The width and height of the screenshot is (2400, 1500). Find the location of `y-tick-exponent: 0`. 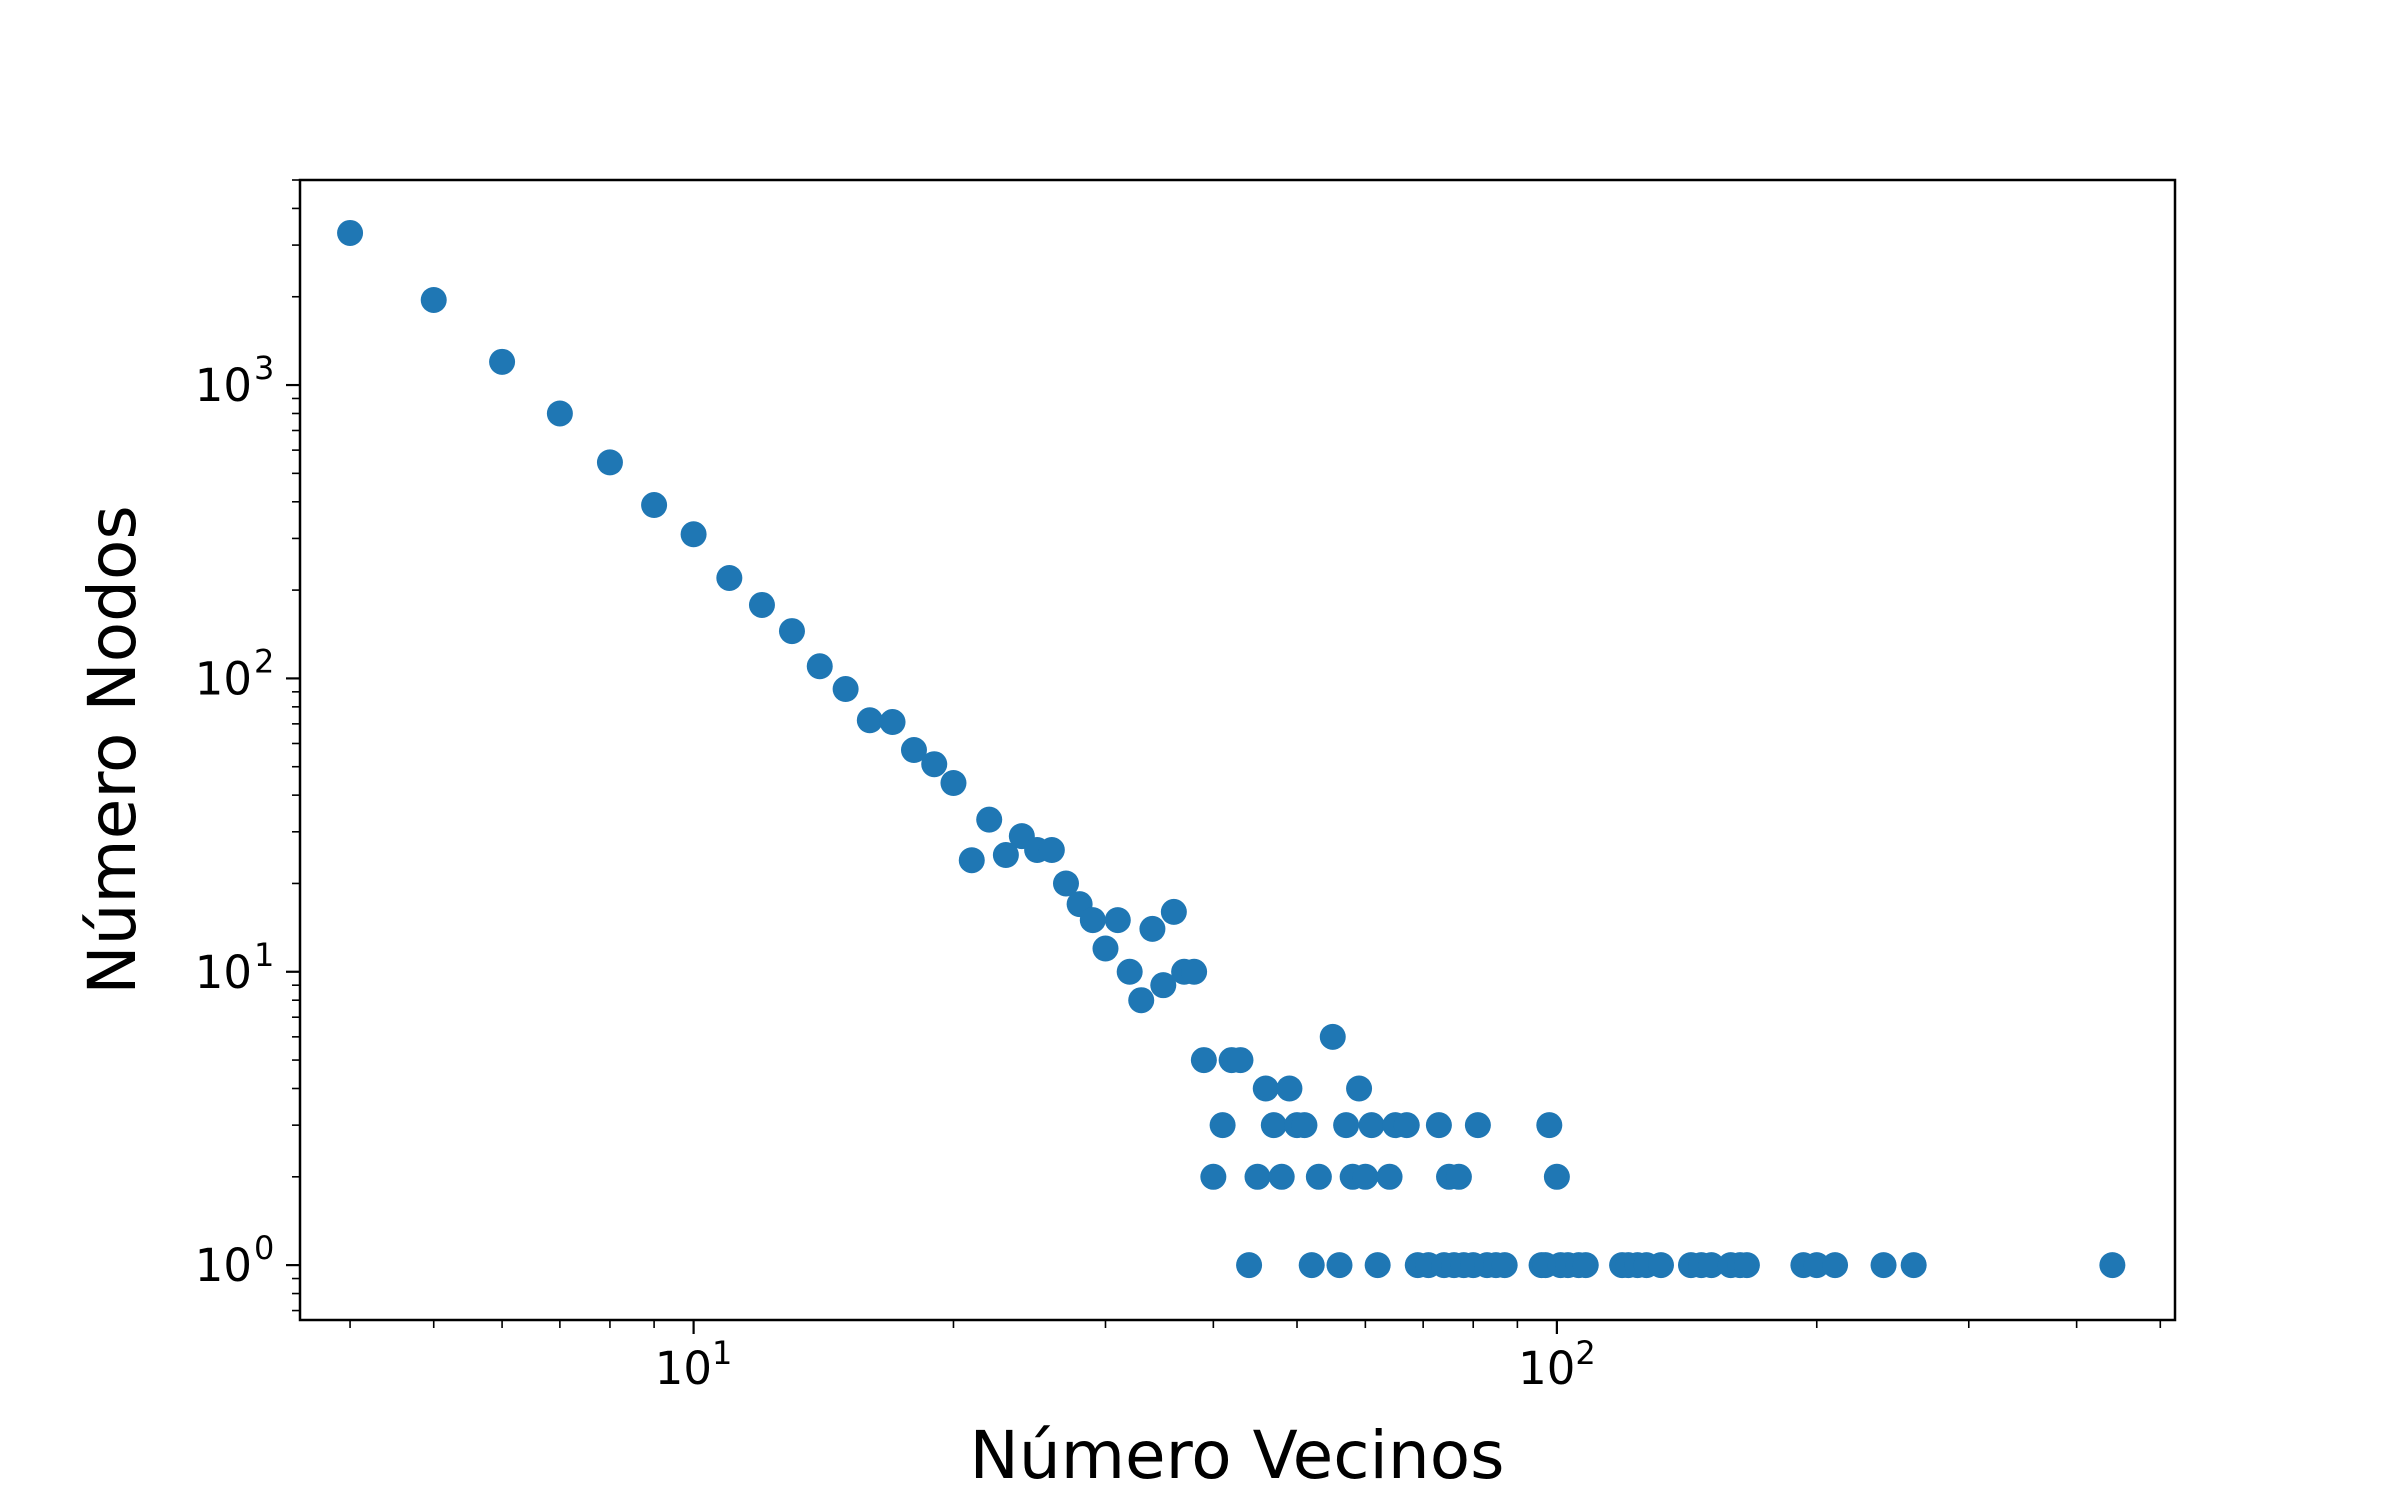

y-tick-exponent: 0 is located at coordinates (264, 1248).